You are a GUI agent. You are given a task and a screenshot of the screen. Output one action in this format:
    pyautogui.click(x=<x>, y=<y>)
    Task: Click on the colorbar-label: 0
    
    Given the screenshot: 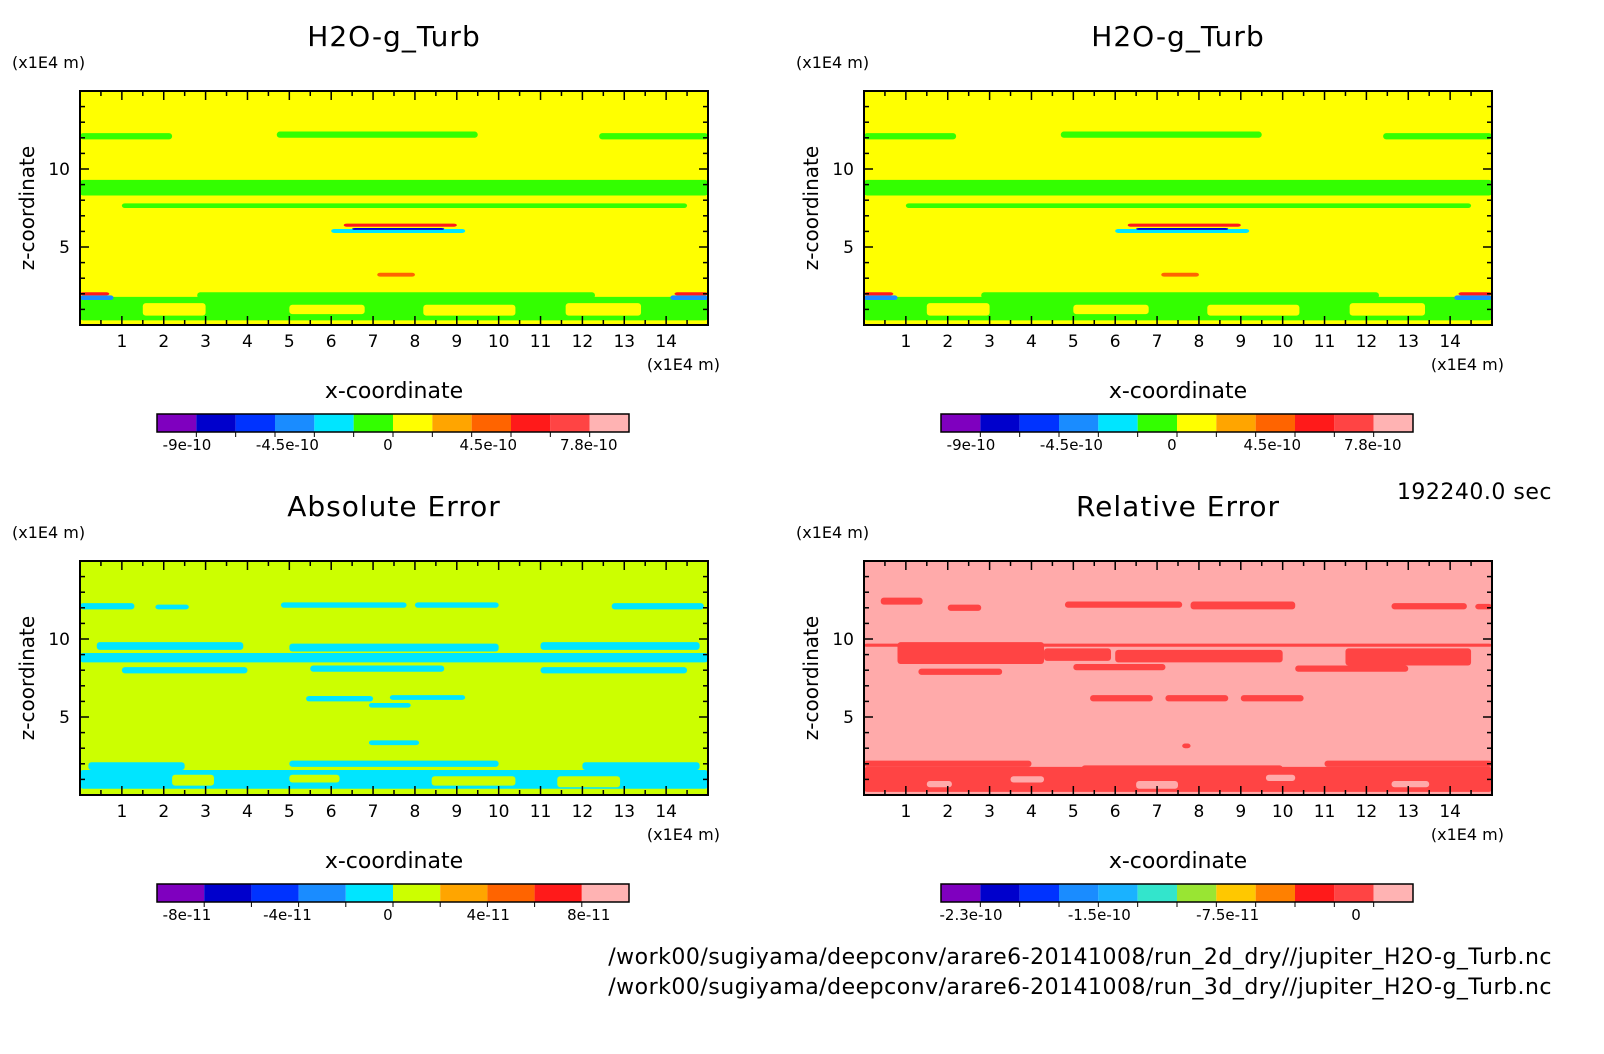 What is the action you would take?
    pyautogui.click(x=1172, y=445)
    